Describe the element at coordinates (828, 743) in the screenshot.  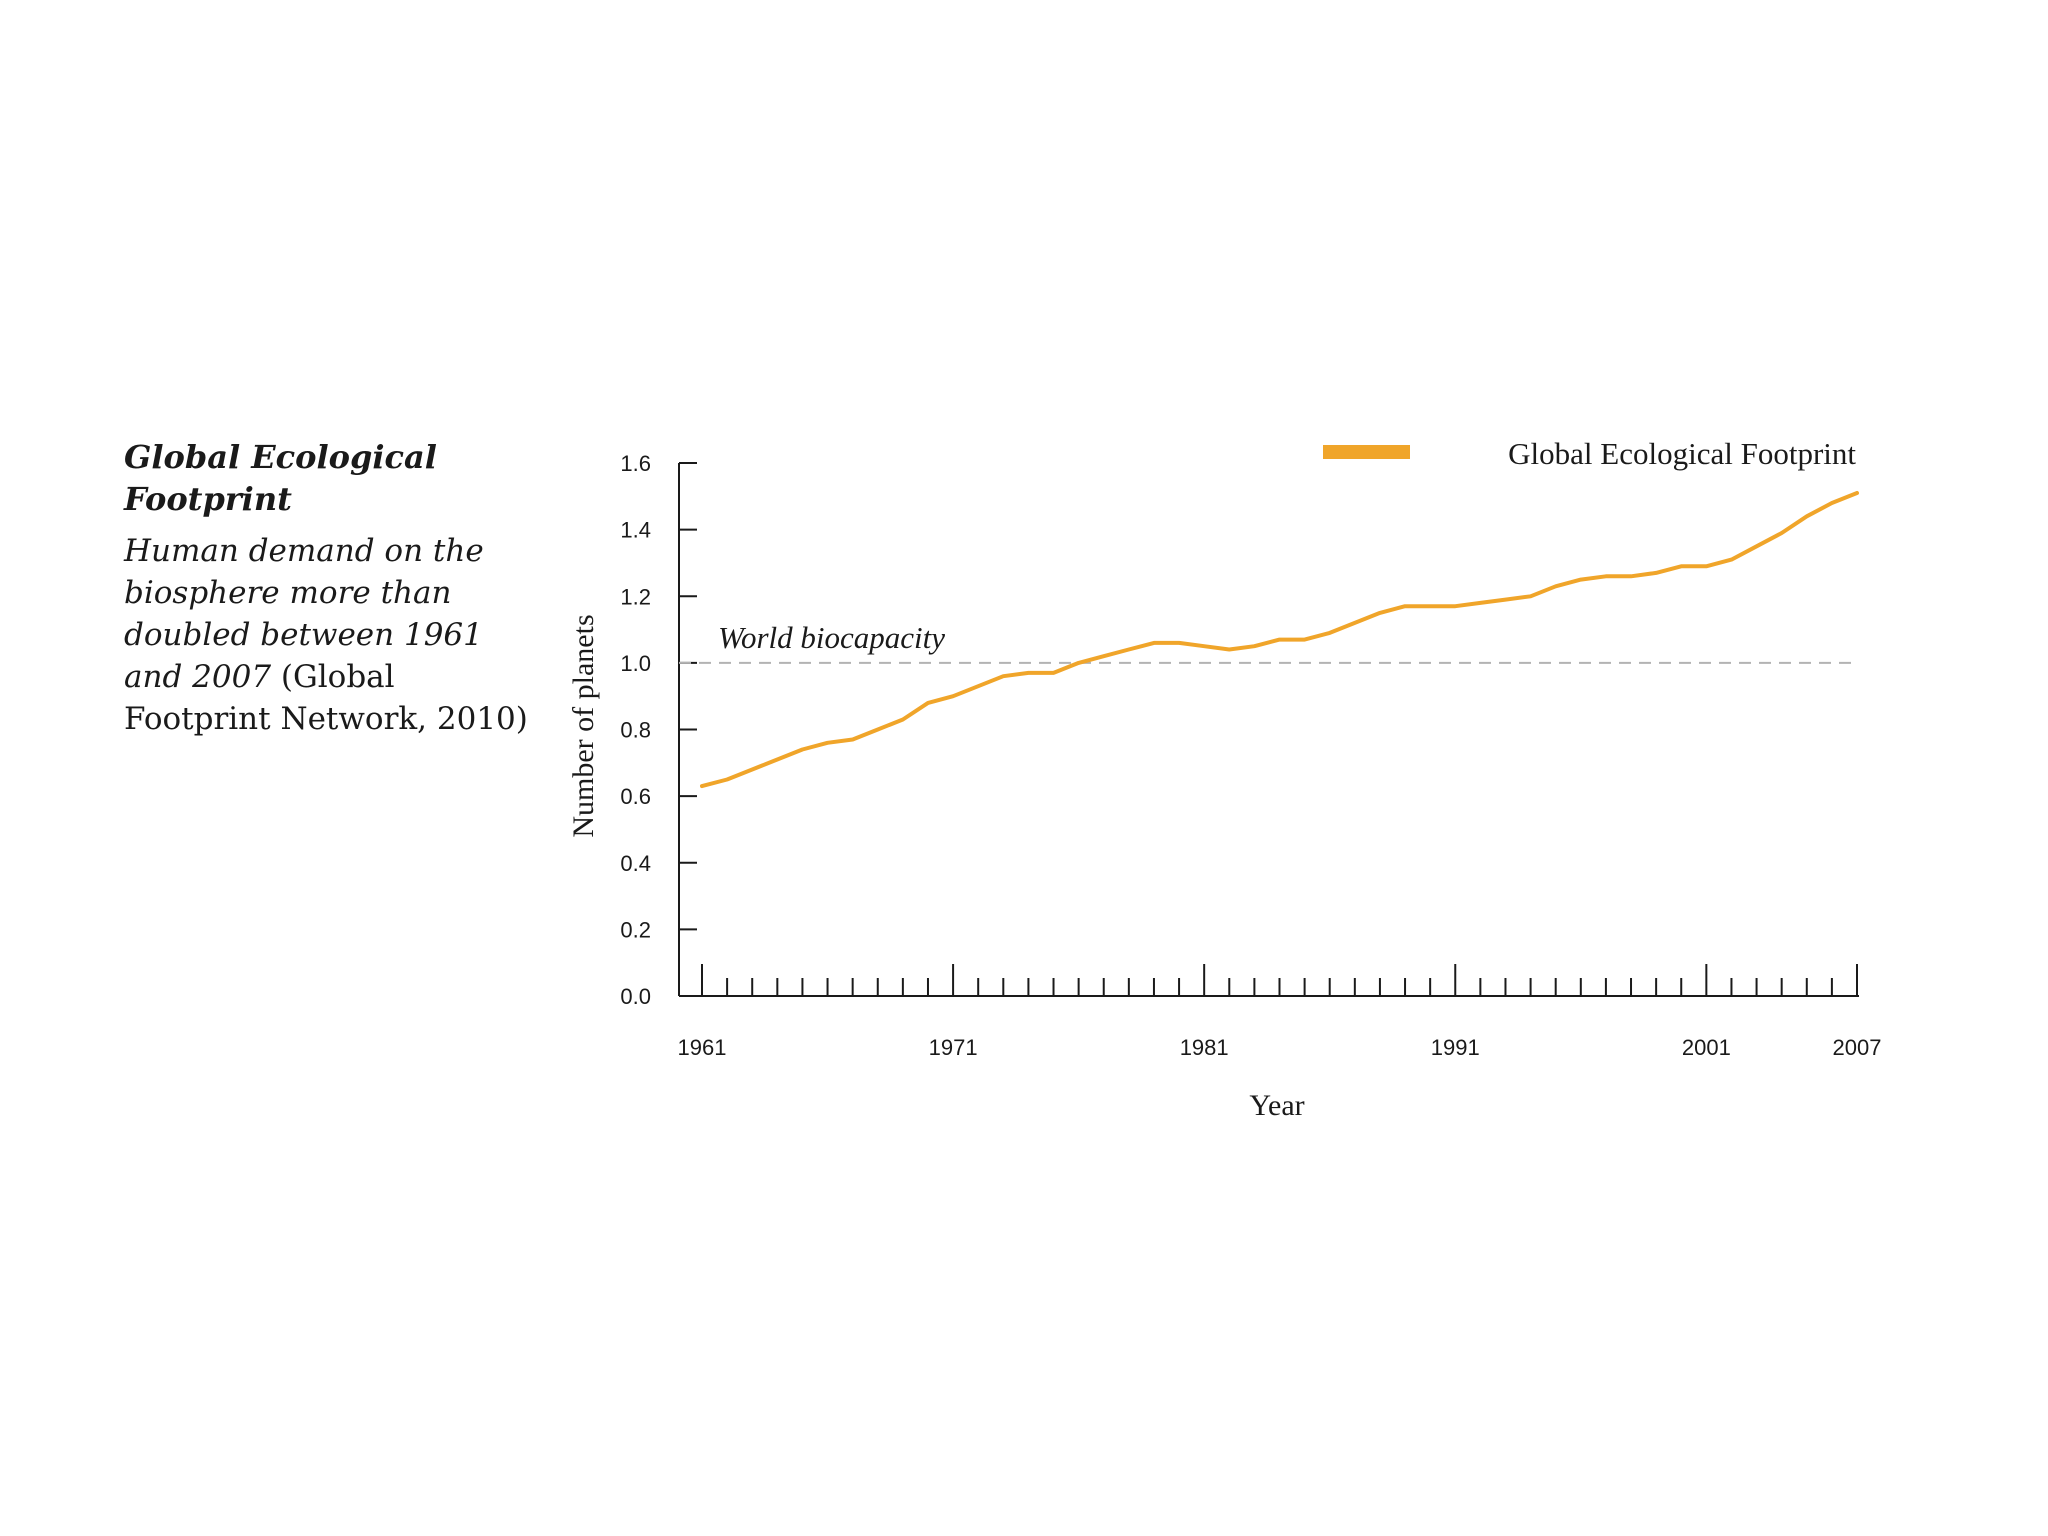
I see `data-point-1966` at that location.